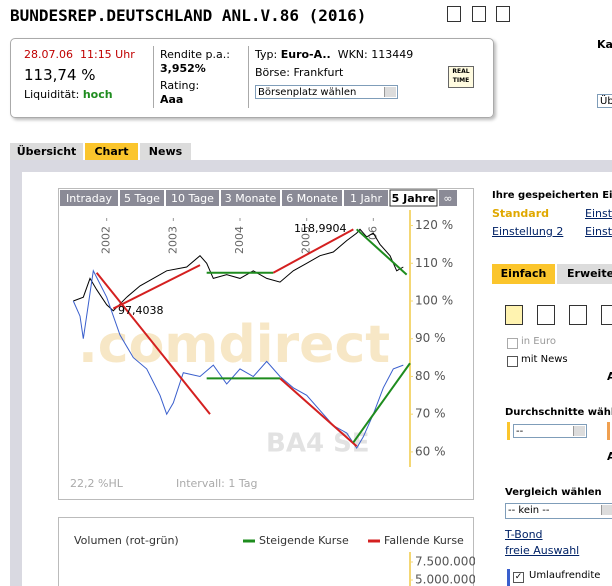 This screenshot has width=612, height=586. Describe the element at coordinates (392, 54) in the screenshot. I see `wkn-value: 113449` at that location.